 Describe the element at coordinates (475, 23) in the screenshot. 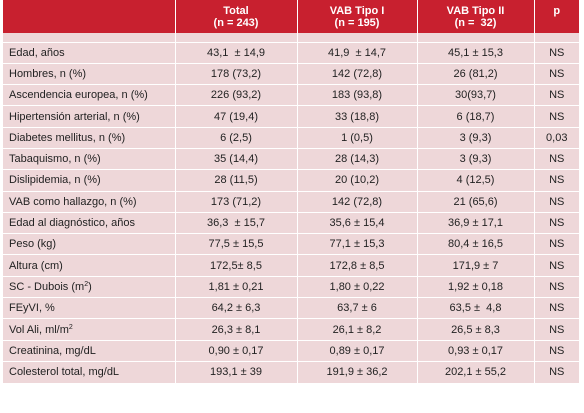

I see `header-tipo2-n: (n = 32)` at that location.